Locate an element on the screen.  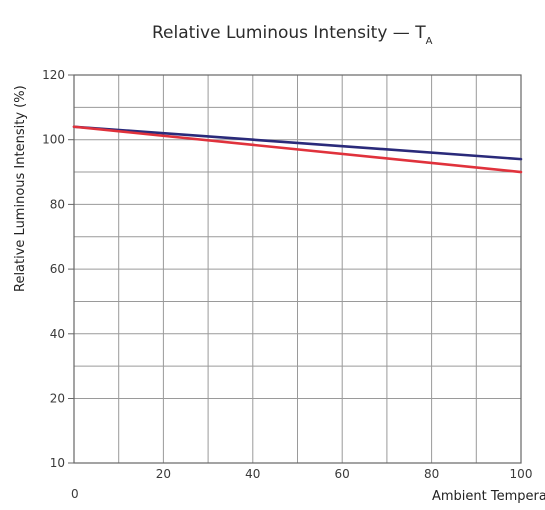
y-axis-label: Relative Luminous Intensity (%) is located at coordinates (20, 188).